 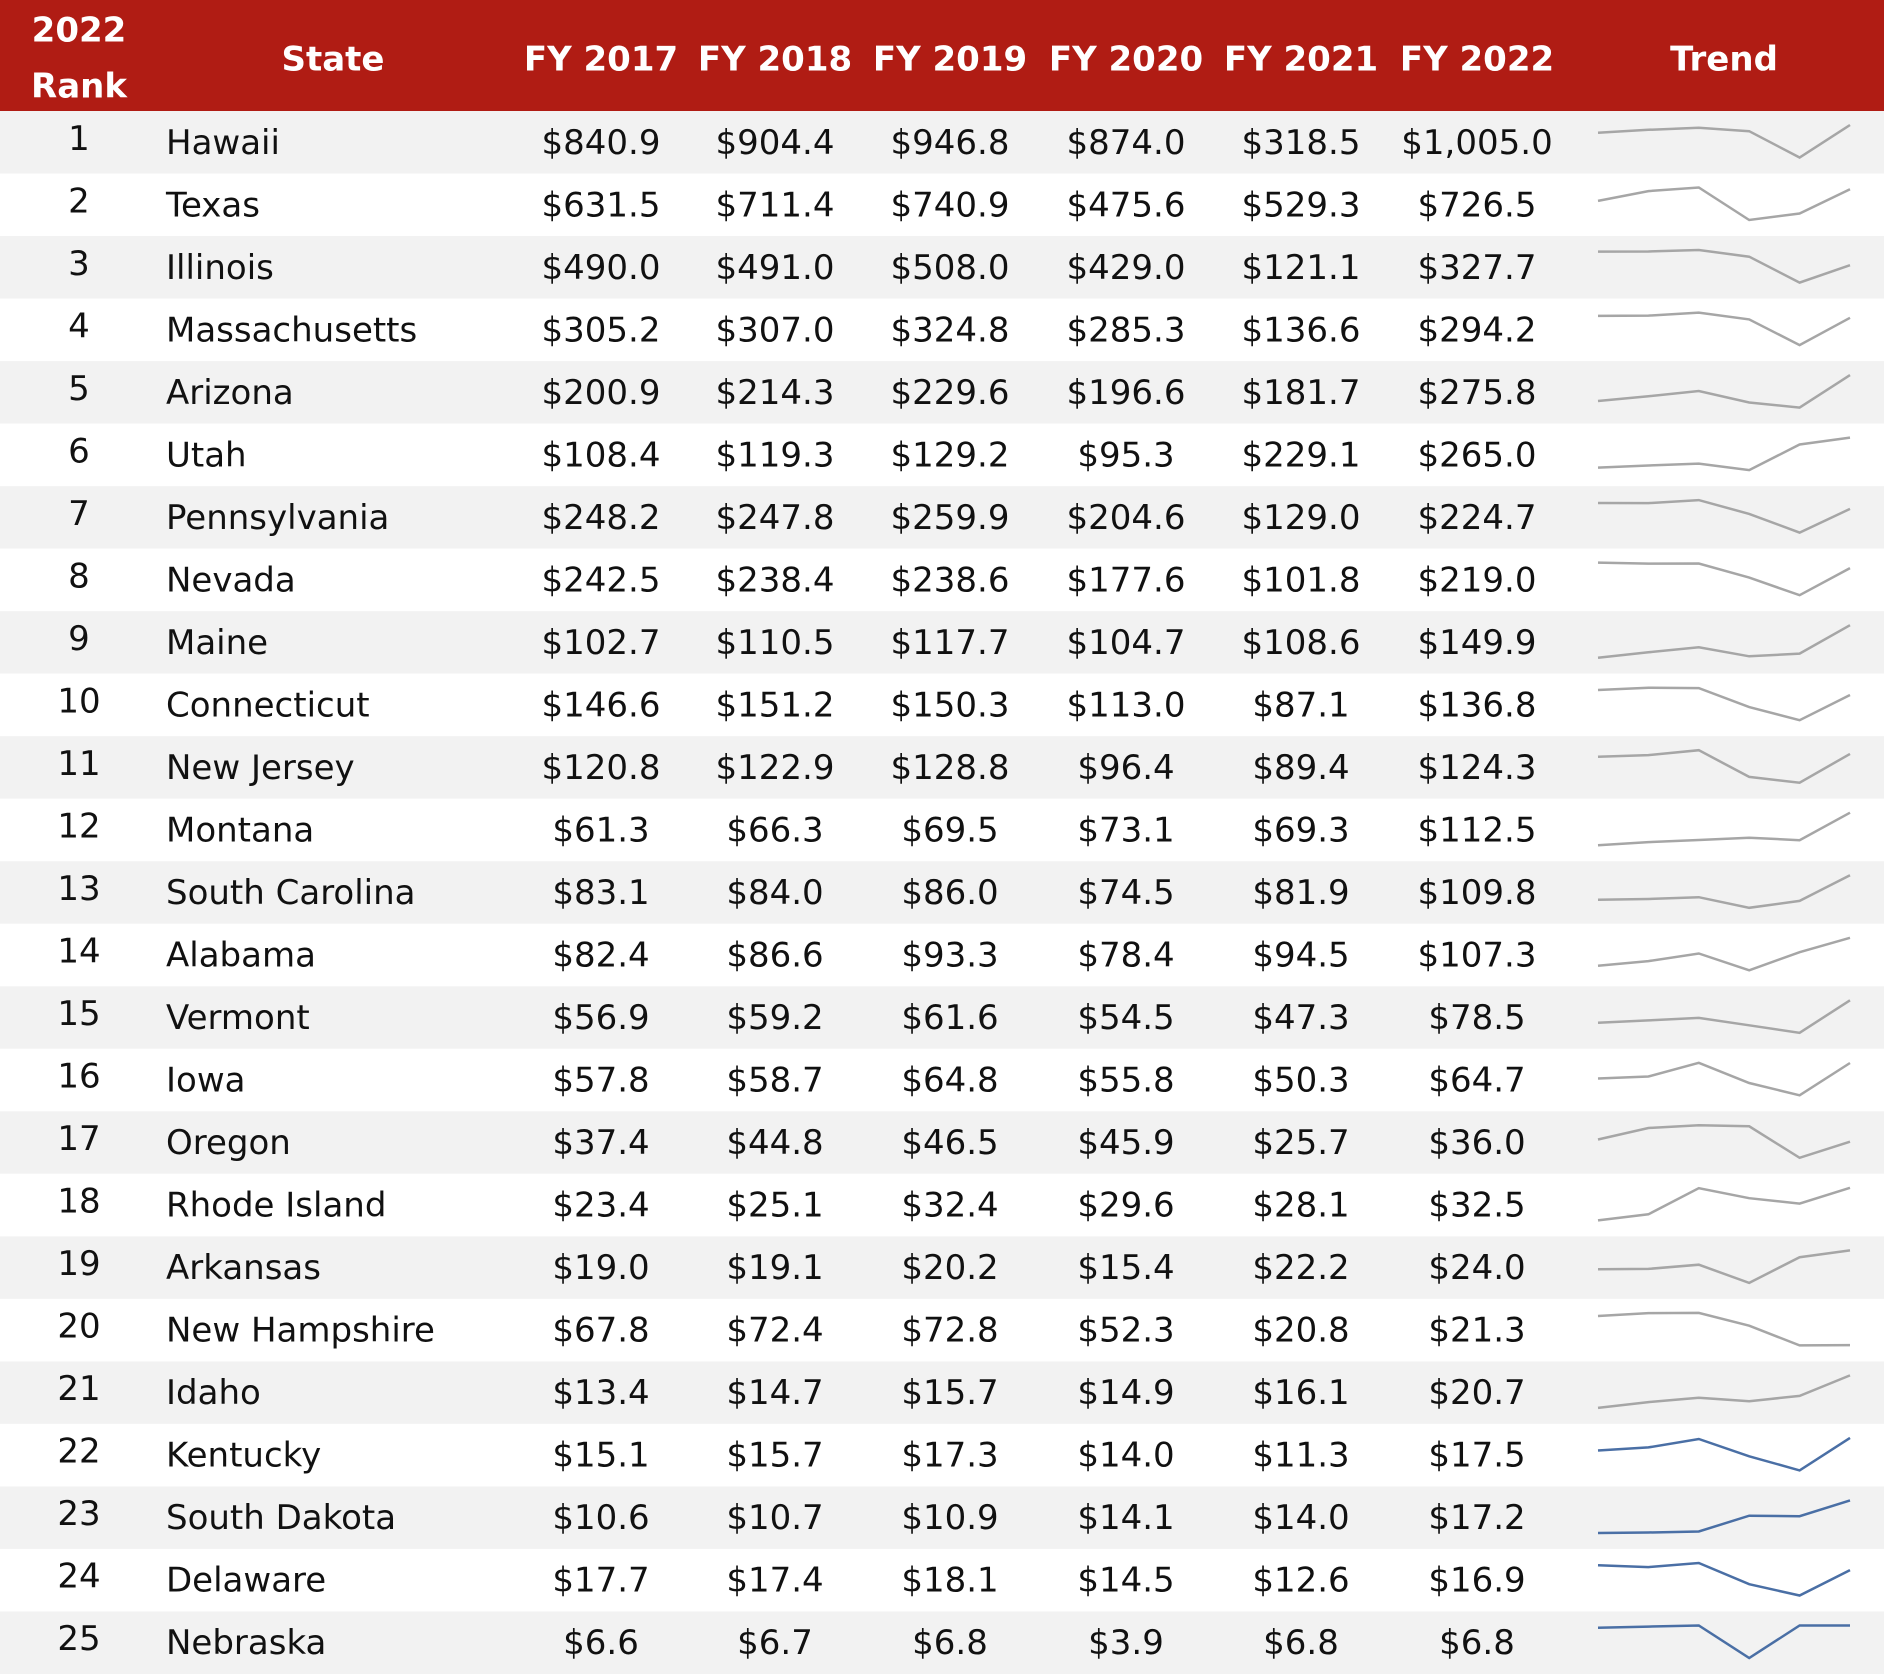 I want to click on value: $229.6, so click(x=950, y=393).